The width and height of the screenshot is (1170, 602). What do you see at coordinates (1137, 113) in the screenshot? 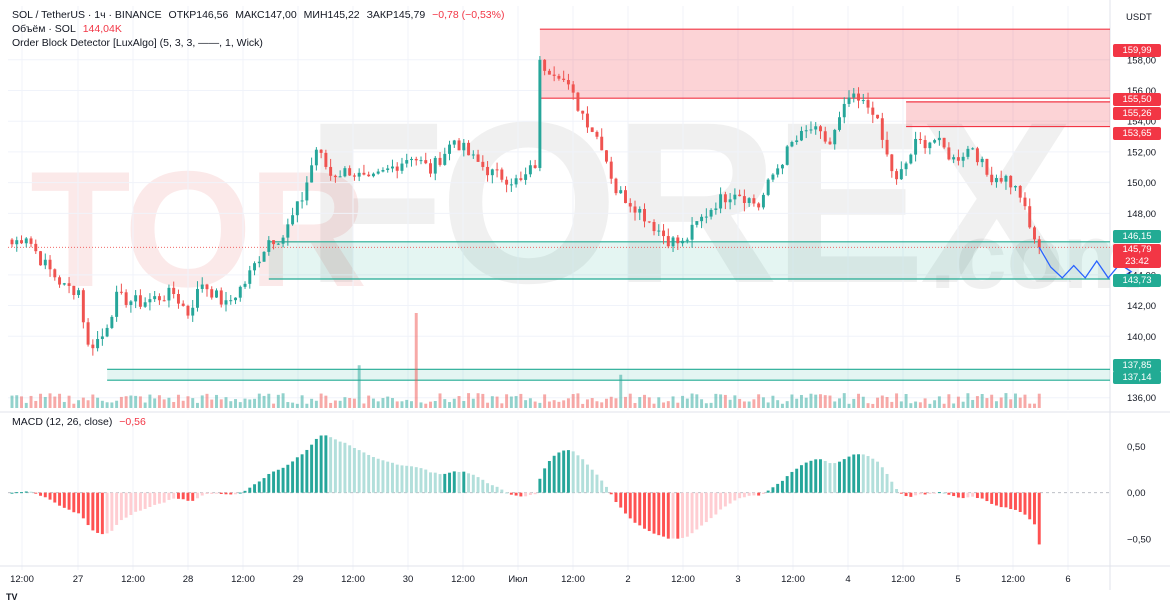
I see `price-level-label: 155,26` at bounding box center [1137, 113].